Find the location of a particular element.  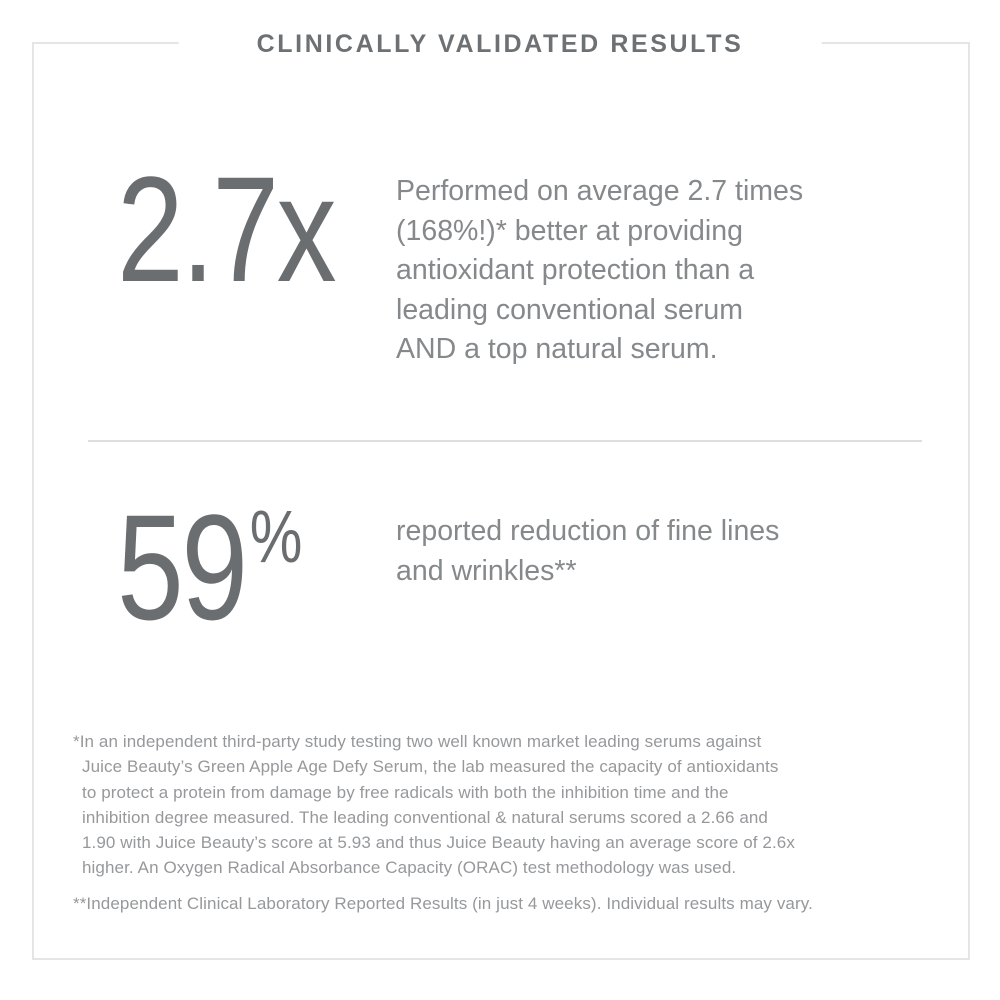

description-line: (168%!)* better at providing is located at coordinates (569, 230).